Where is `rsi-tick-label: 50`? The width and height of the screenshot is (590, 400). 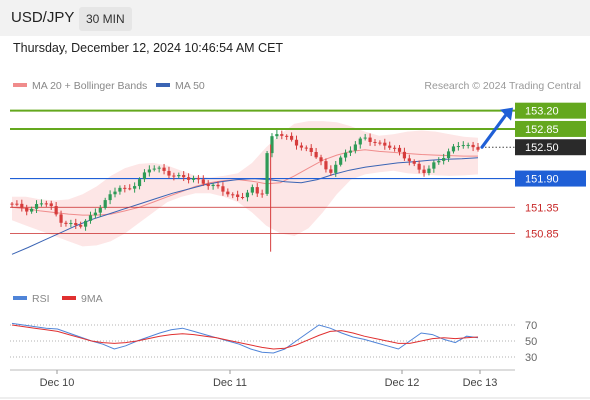 rsi-tick-label: 50 is located at coordinates (531, 342).